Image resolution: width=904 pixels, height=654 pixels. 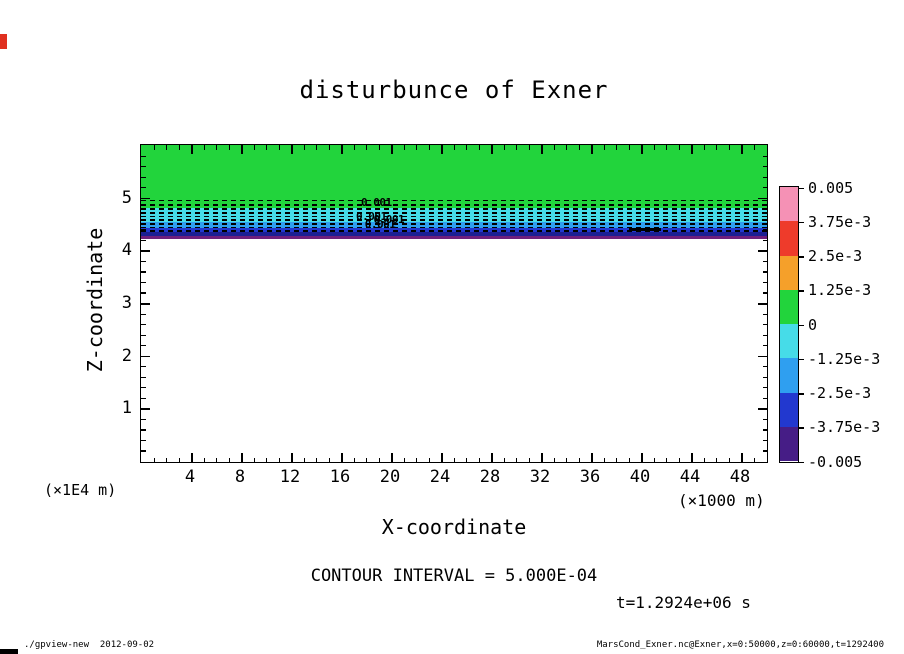 I want to click on x-tick-label: 20, so click(x=390, y=477).